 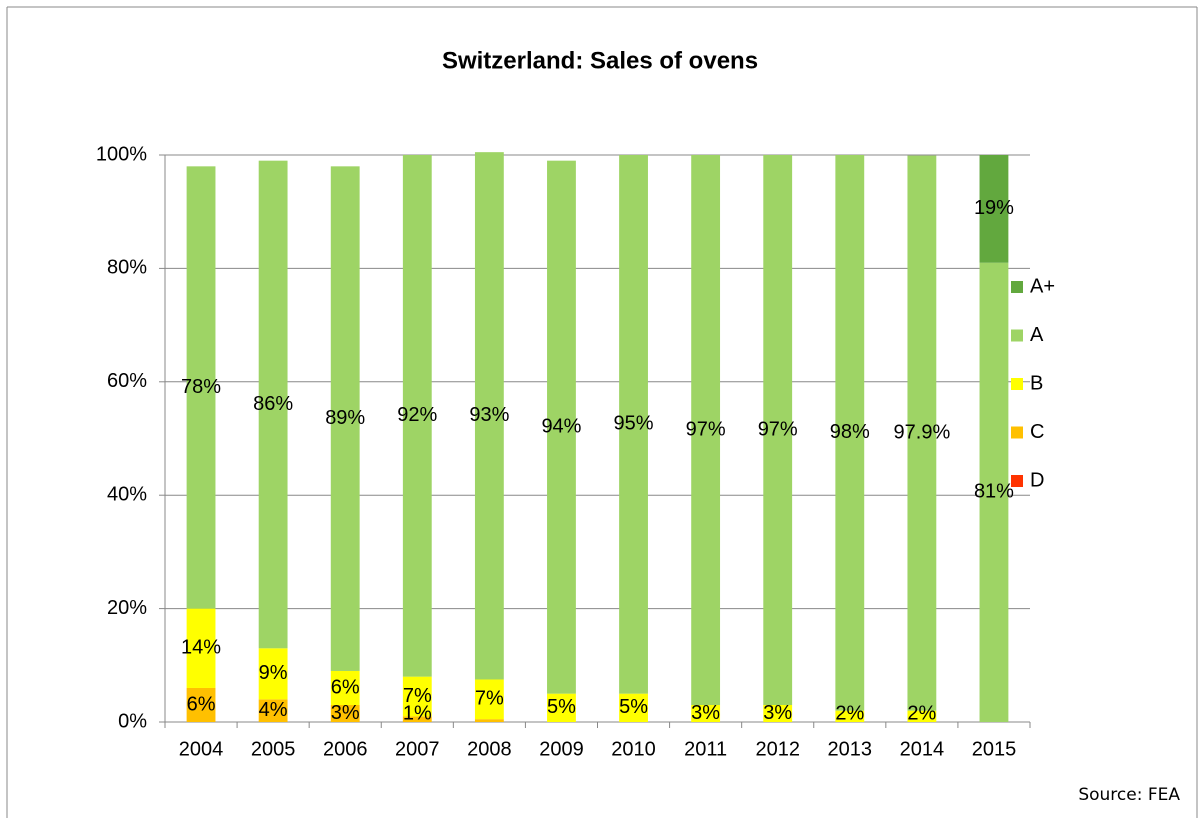 I want to click on data-label: 89%, so click(x=345, y=418).